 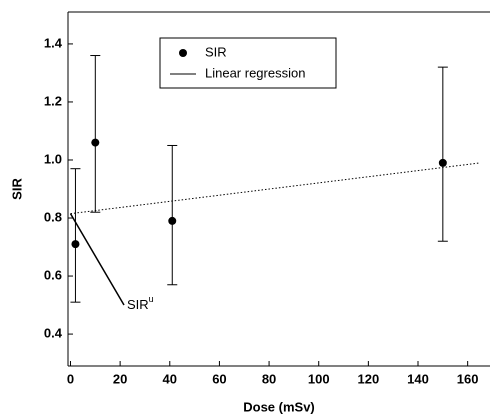 I want to click on y-tick-label: 0.8, so click(x=53, y=216).